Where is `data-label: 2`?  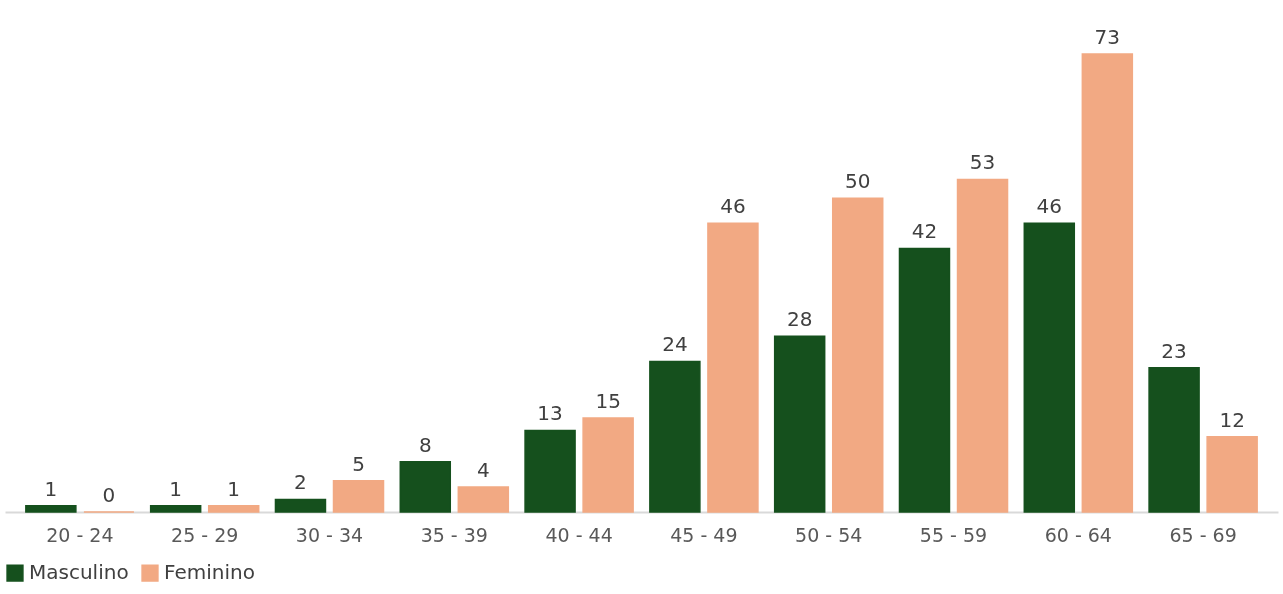 data-label: 2 is located at coordinates (300, 482).